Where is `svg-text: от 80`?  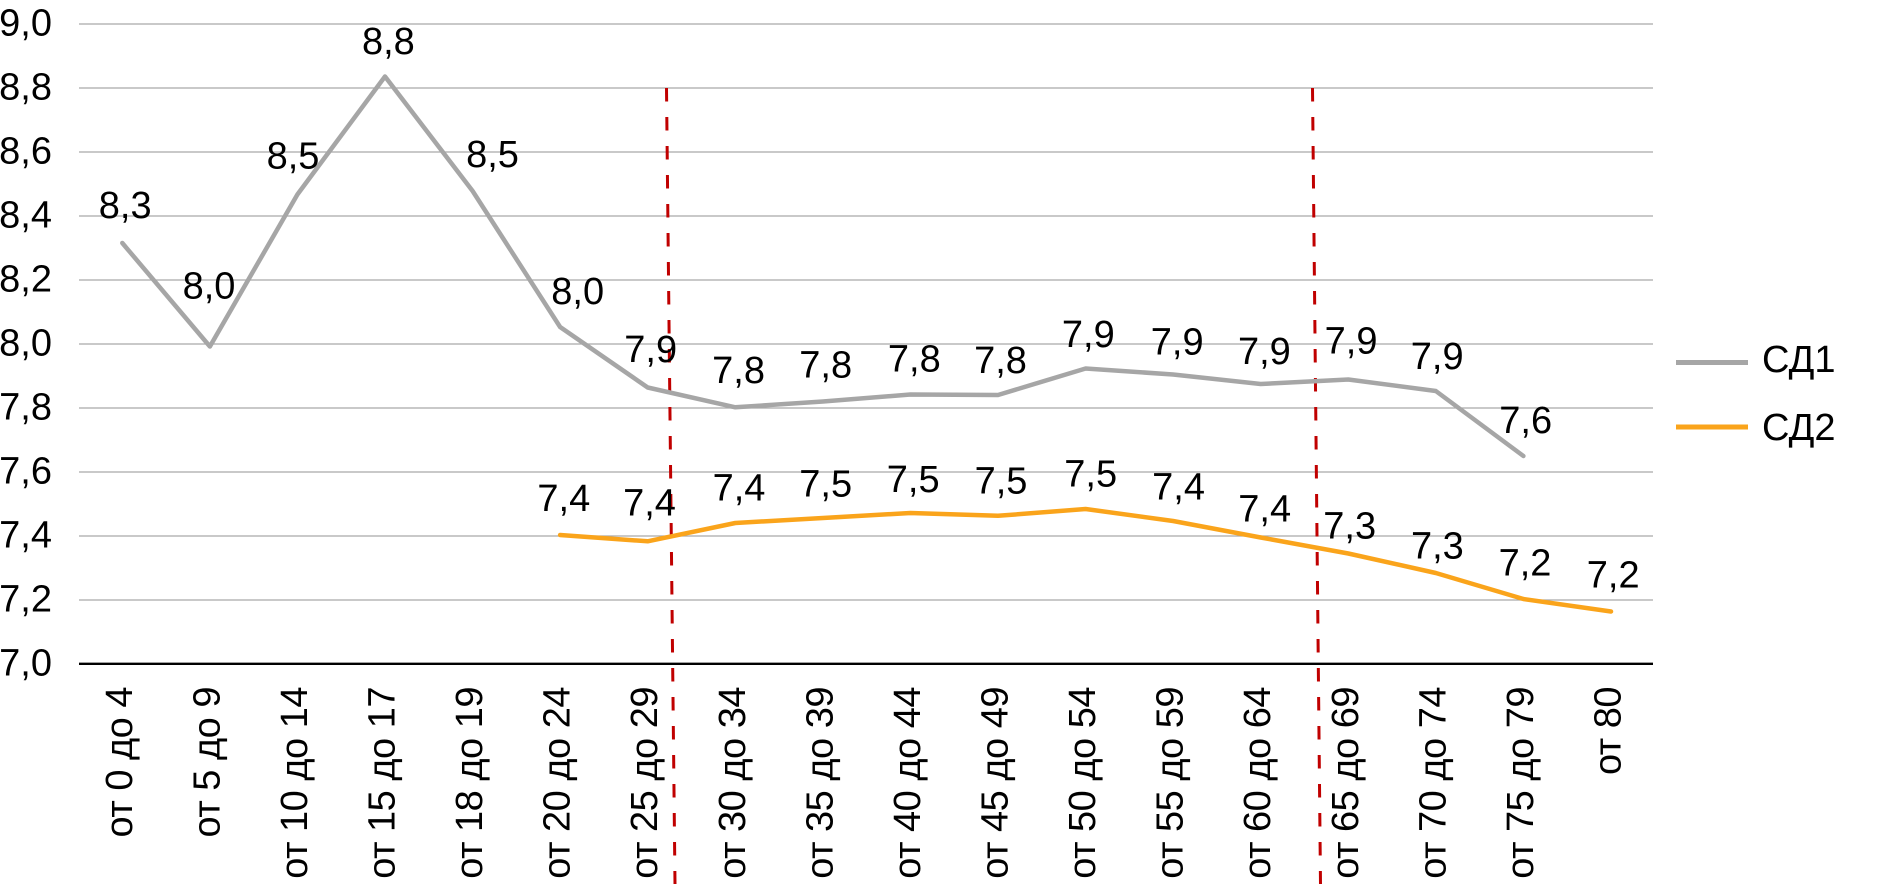 svg-text: от 80 is located at coordinates (1609, 731).